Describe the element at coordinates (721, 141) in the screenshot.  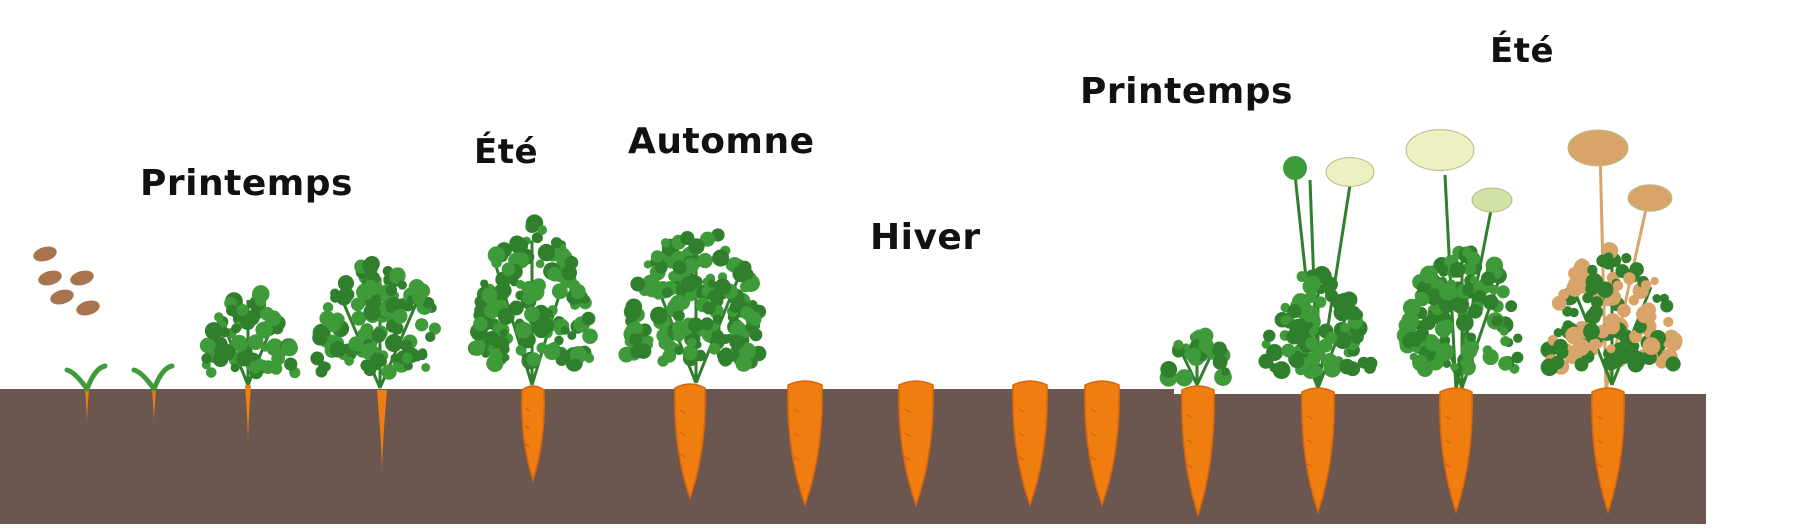
I see `season-label-autumn: Automne` at that location.